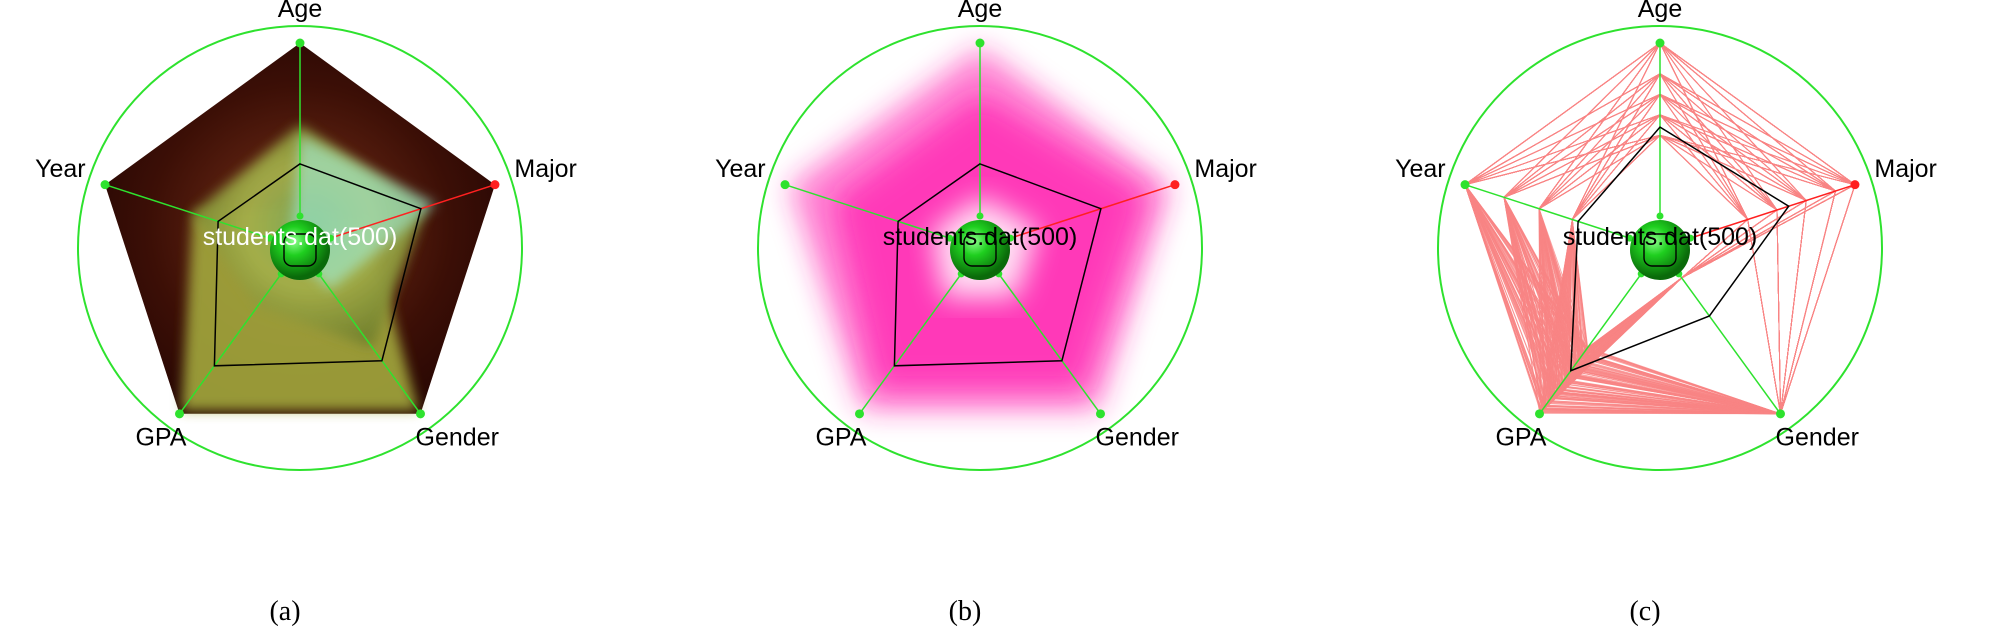 The height and width of the screenshot is (636, 1989). What do you see at coordinates (284, 611) in the screenshot?
I see `panel-caption-a: (a)` at bounding box center [284, 611].